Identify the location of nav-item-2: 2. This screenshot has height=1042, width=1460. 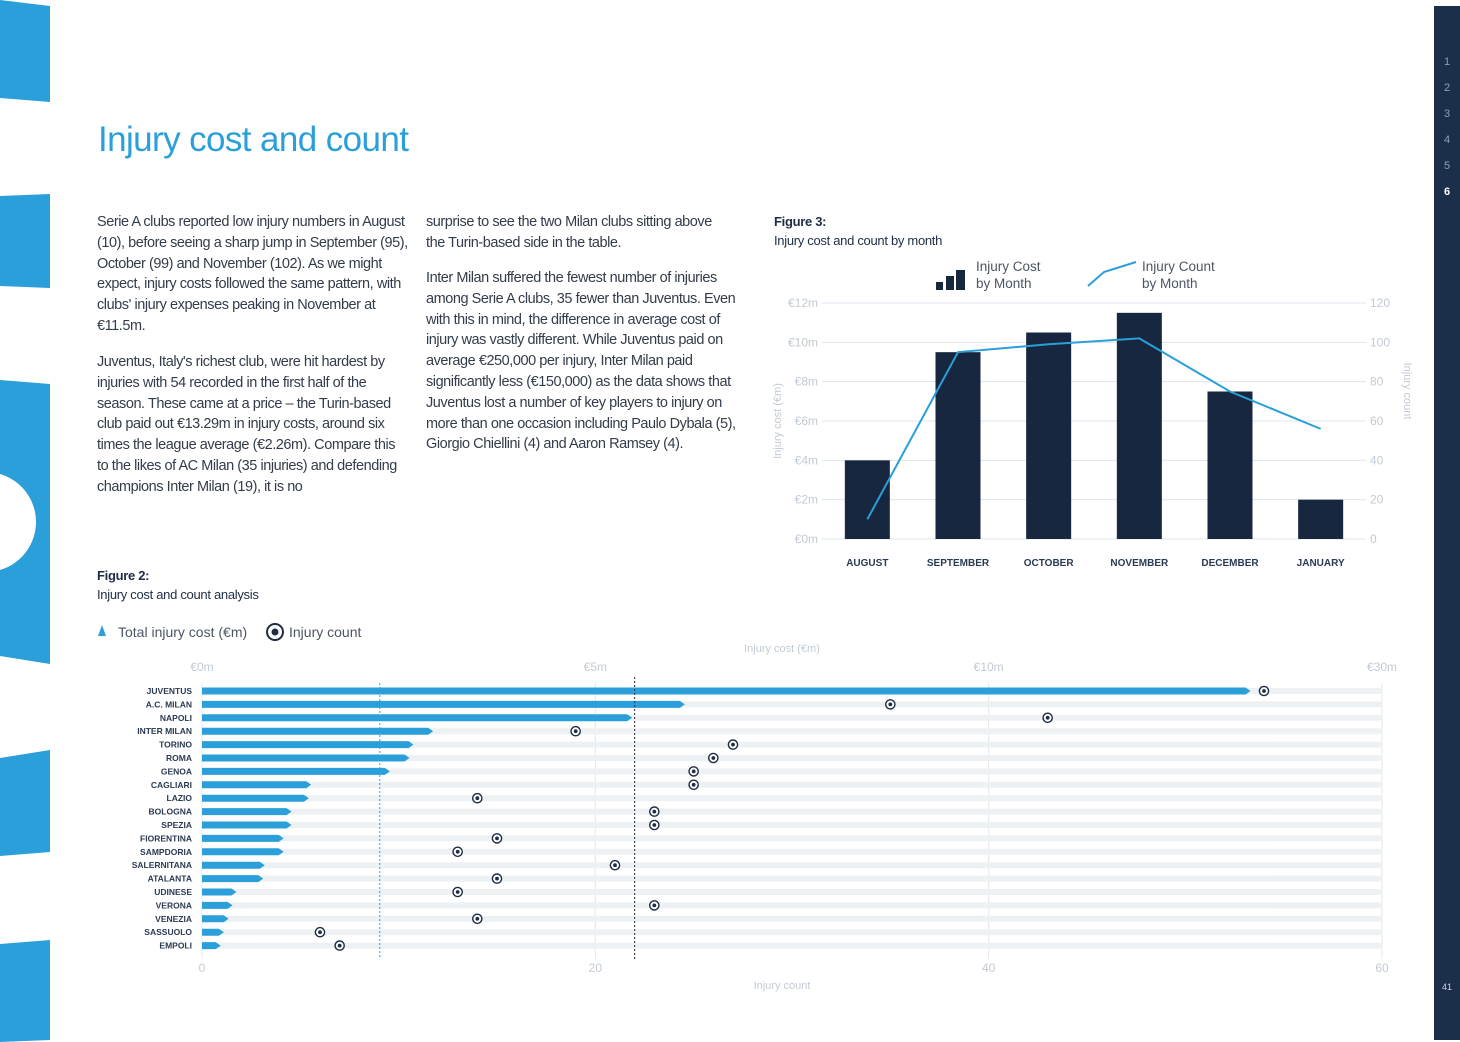
(1447, 88).